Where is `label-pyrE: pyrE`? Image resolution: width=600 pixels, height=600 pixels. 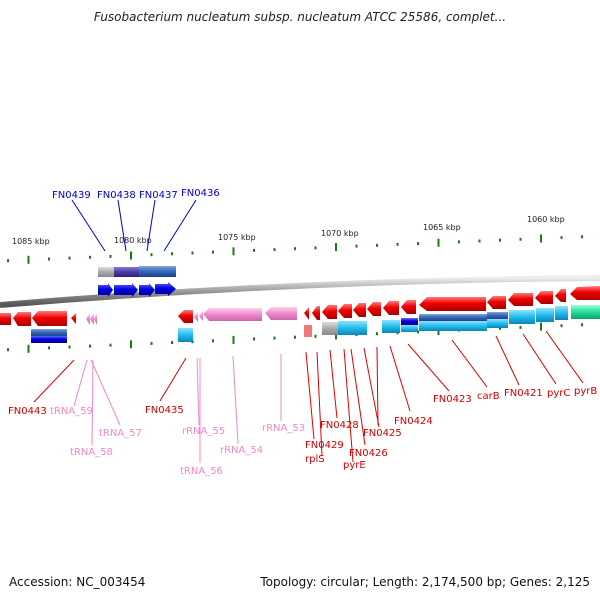
label-pyrE: pyrE is located at coordinates (354, 465).